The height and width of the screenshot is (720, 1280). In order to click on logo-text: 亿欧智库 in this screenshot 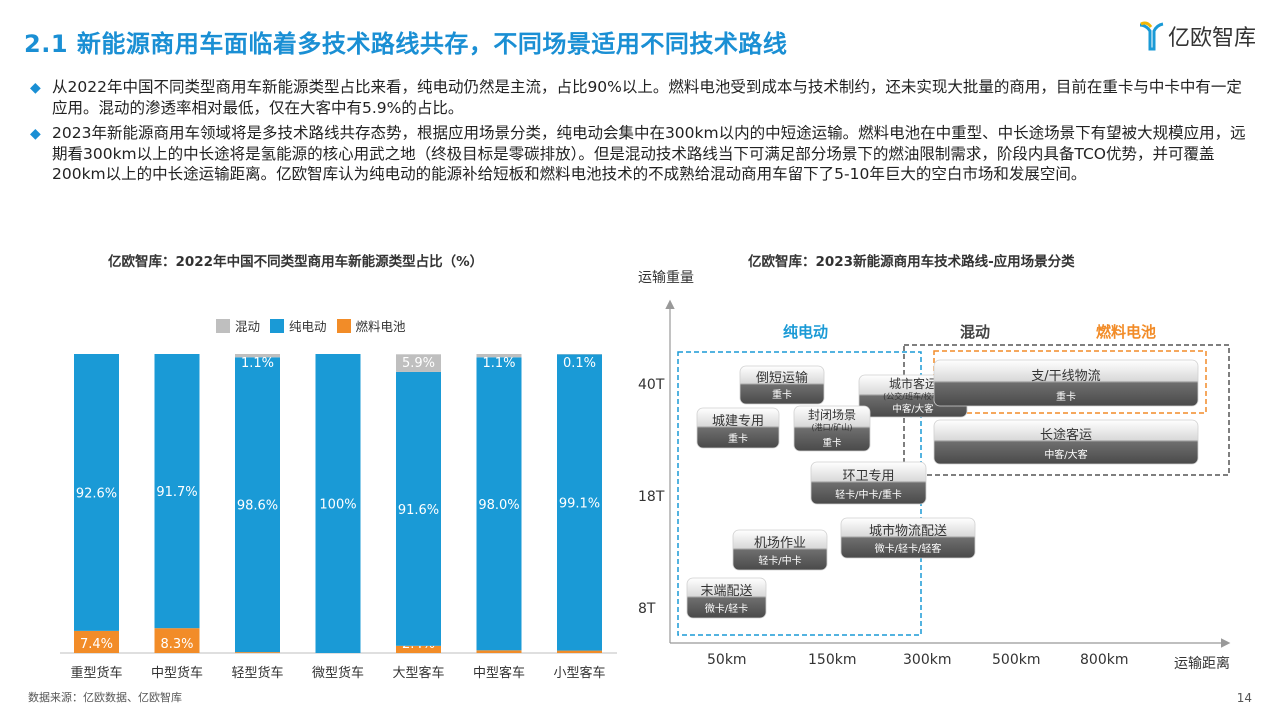, I will do `click(1211, 38)`.